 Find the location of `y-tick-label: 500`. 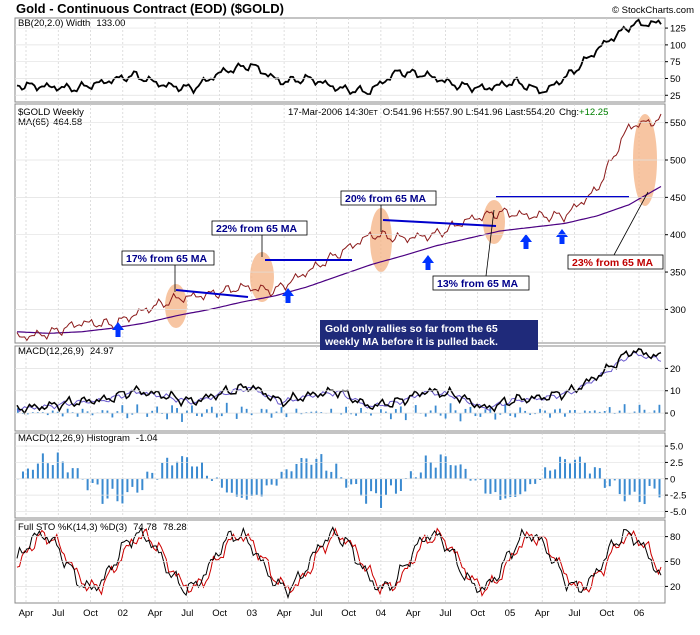

y-tick-label: 500 is located at coordinates (678, 161).